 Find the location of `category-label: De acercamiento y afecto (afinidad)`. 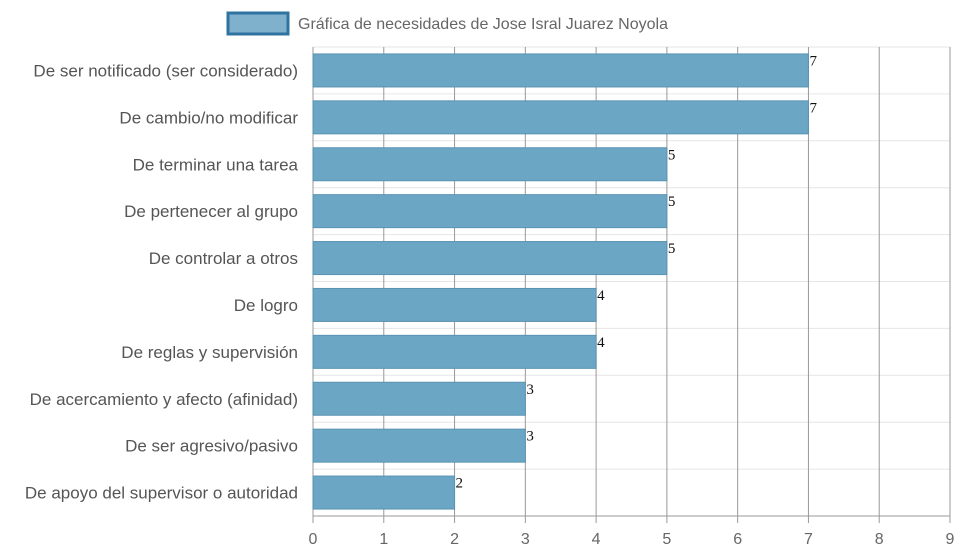

category-label: De acercamiento y afecto (afinidad) is located at coordinates (164, 399).